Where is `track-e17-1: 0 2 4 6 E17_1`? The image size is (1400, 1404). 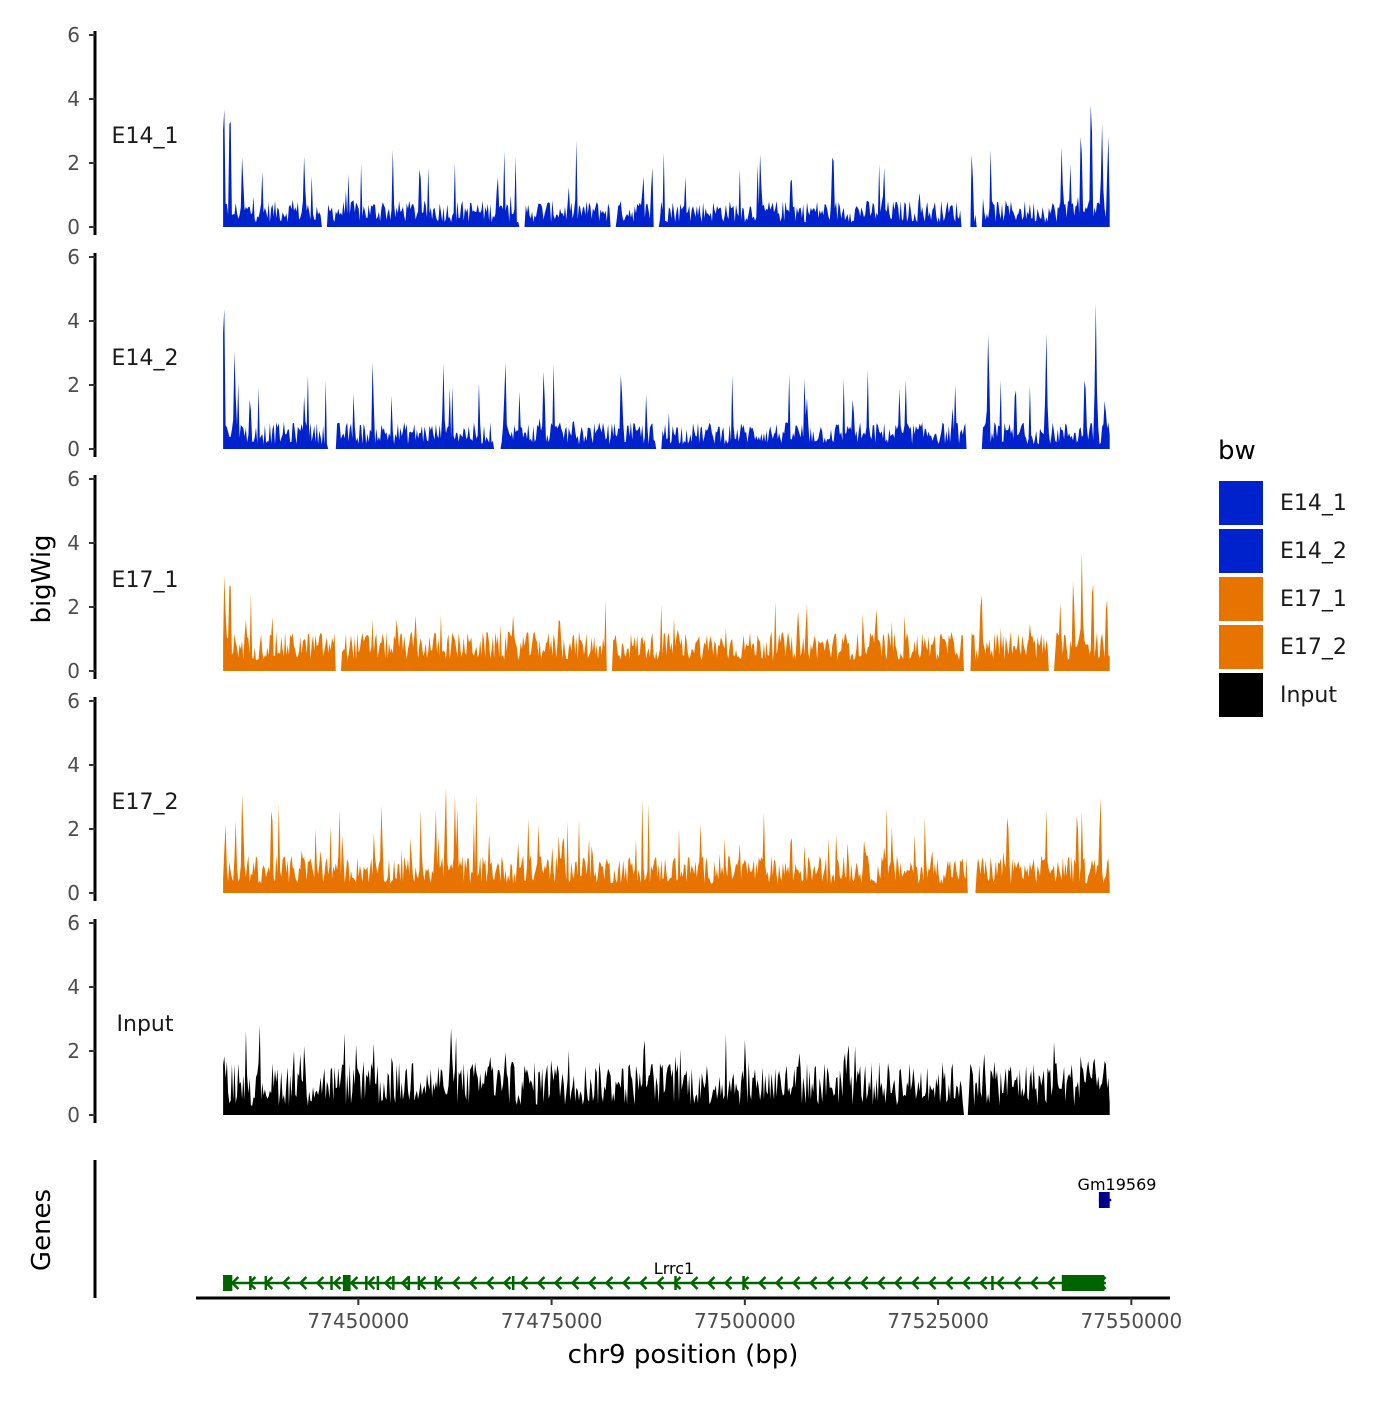 track-e17-1: 0 2 4 6 E17_1 is located at coordinates (588, 575).